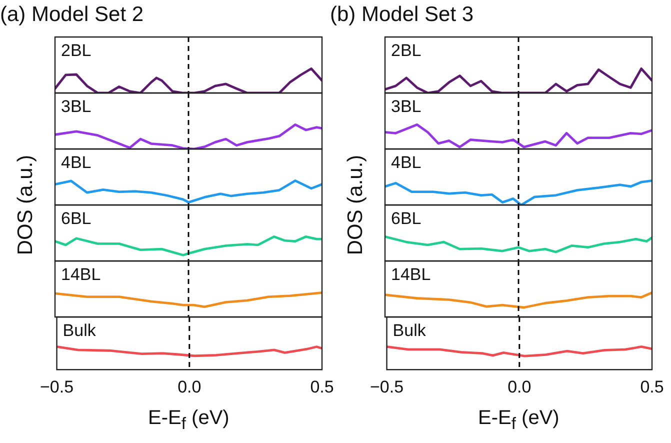 This screenshot has width=671, height=443. What do you see at coordinates (72, 15) in the screenshot?
I see `chart-title: (a) Model Set 2` at bounding box center [72, 15].